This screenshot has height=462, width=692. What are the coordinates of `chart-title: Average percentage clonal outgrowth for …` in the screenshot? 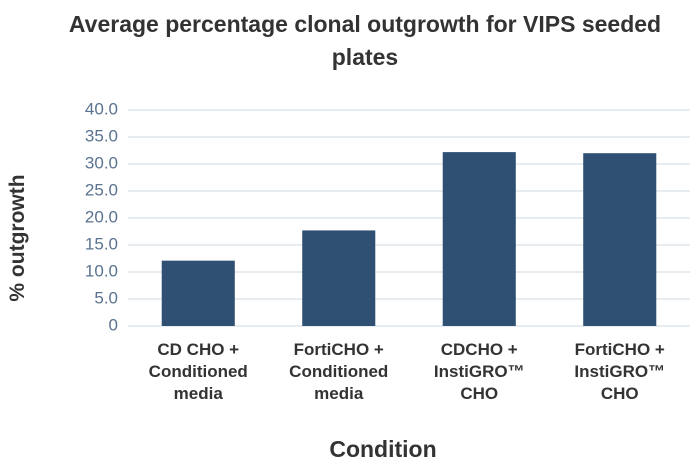 It's located at (365, 40).